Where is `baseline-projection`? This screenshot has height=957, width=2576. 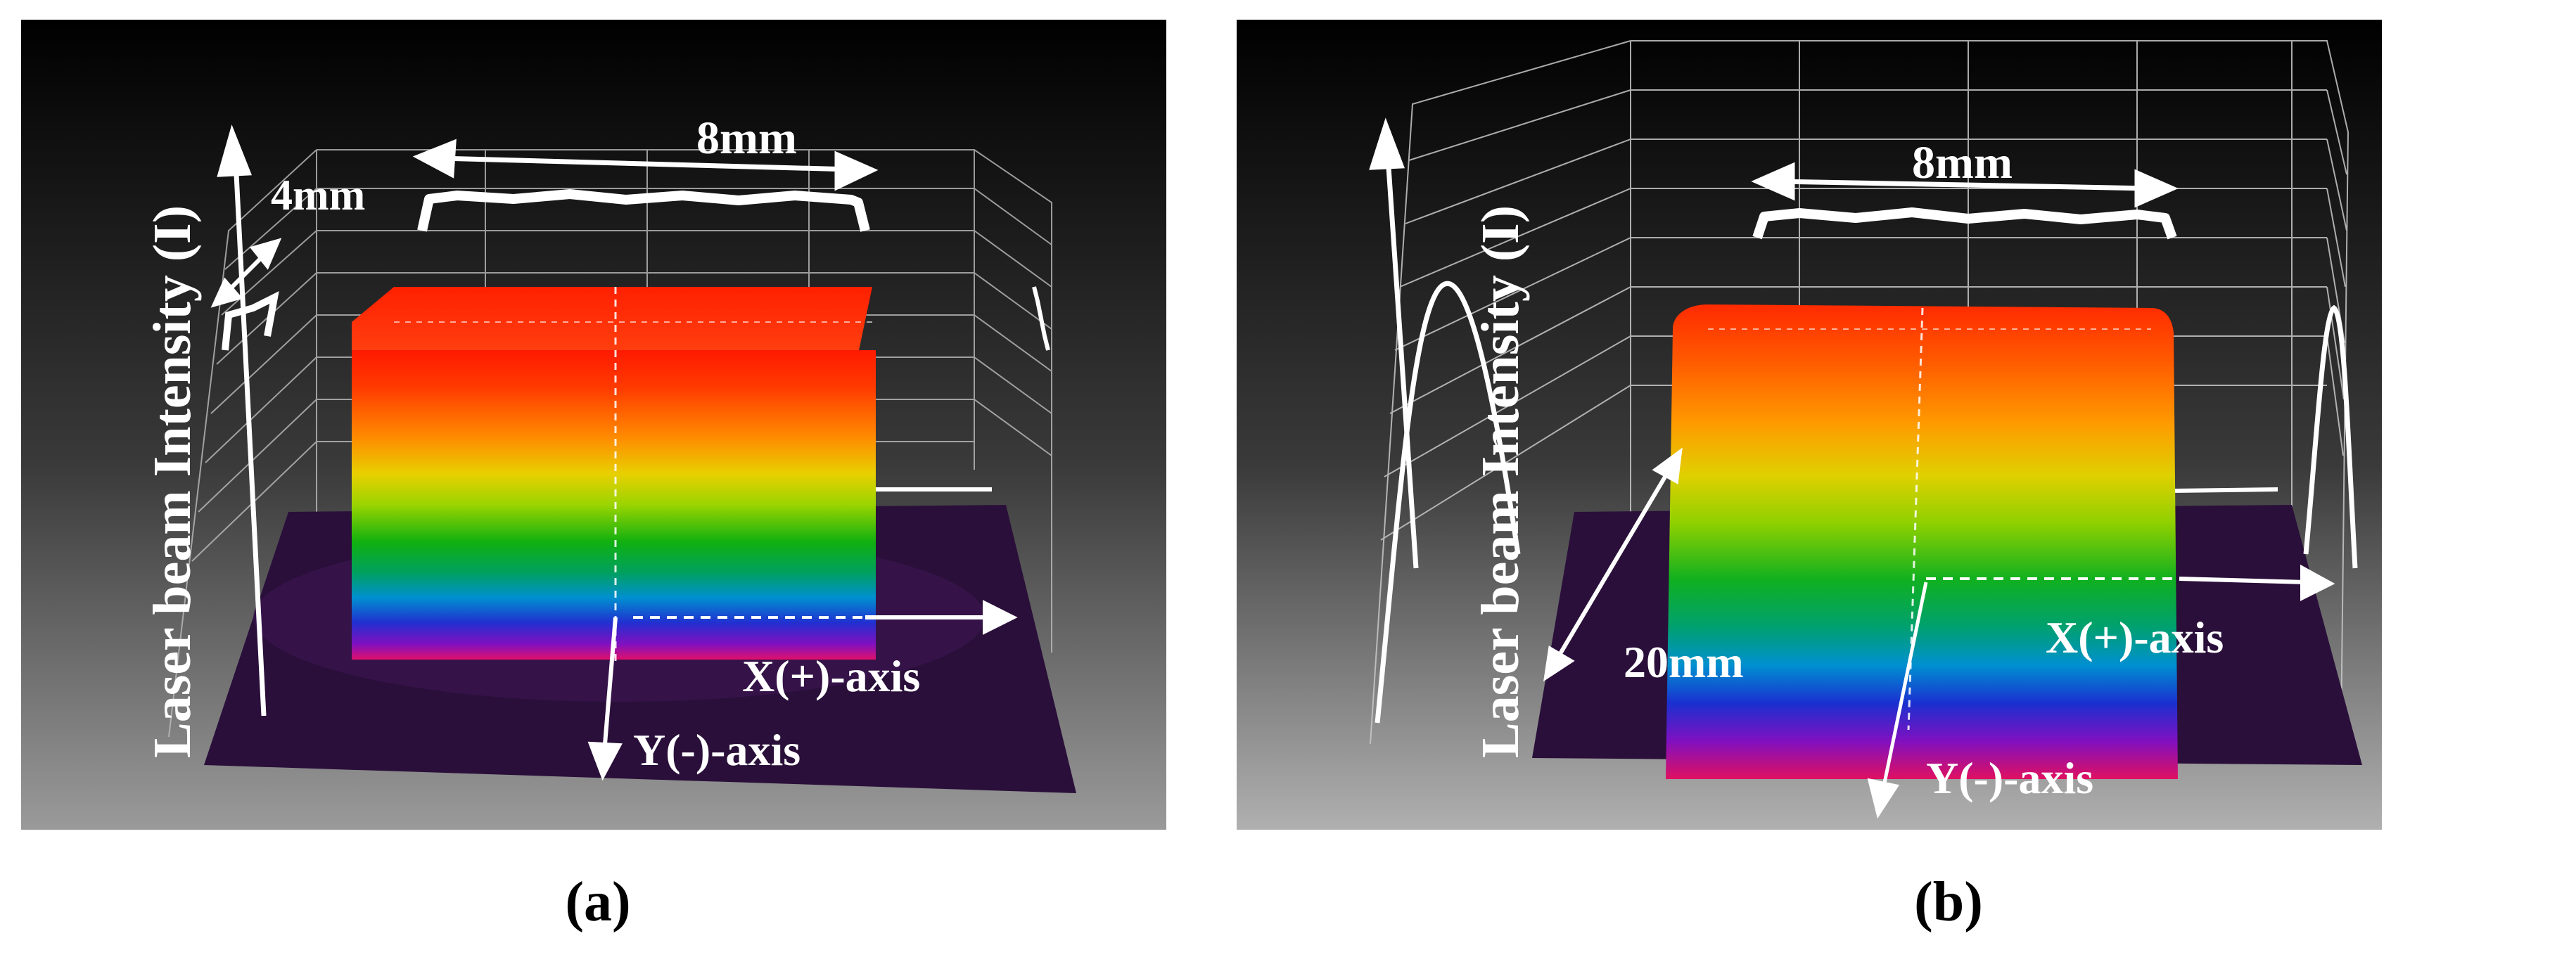 baseline-projection is located at coordinates (2225, 490).